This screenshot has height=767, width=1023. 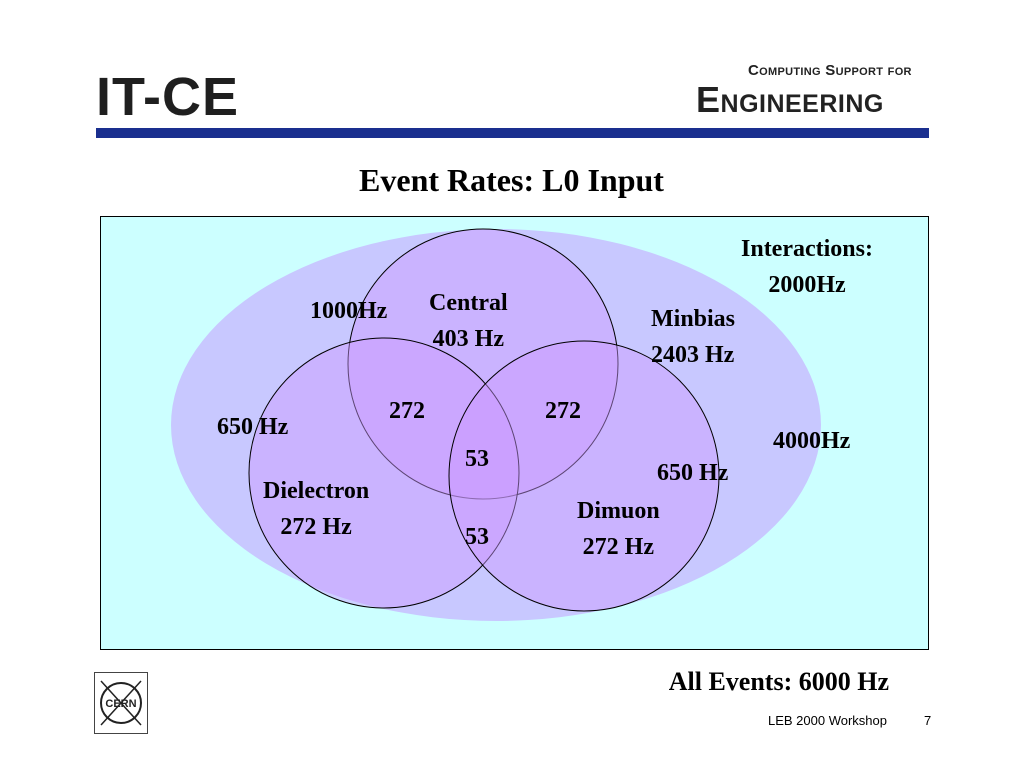 I want to click on central-label: Central 403 Hz, so click(x=468, y=321).